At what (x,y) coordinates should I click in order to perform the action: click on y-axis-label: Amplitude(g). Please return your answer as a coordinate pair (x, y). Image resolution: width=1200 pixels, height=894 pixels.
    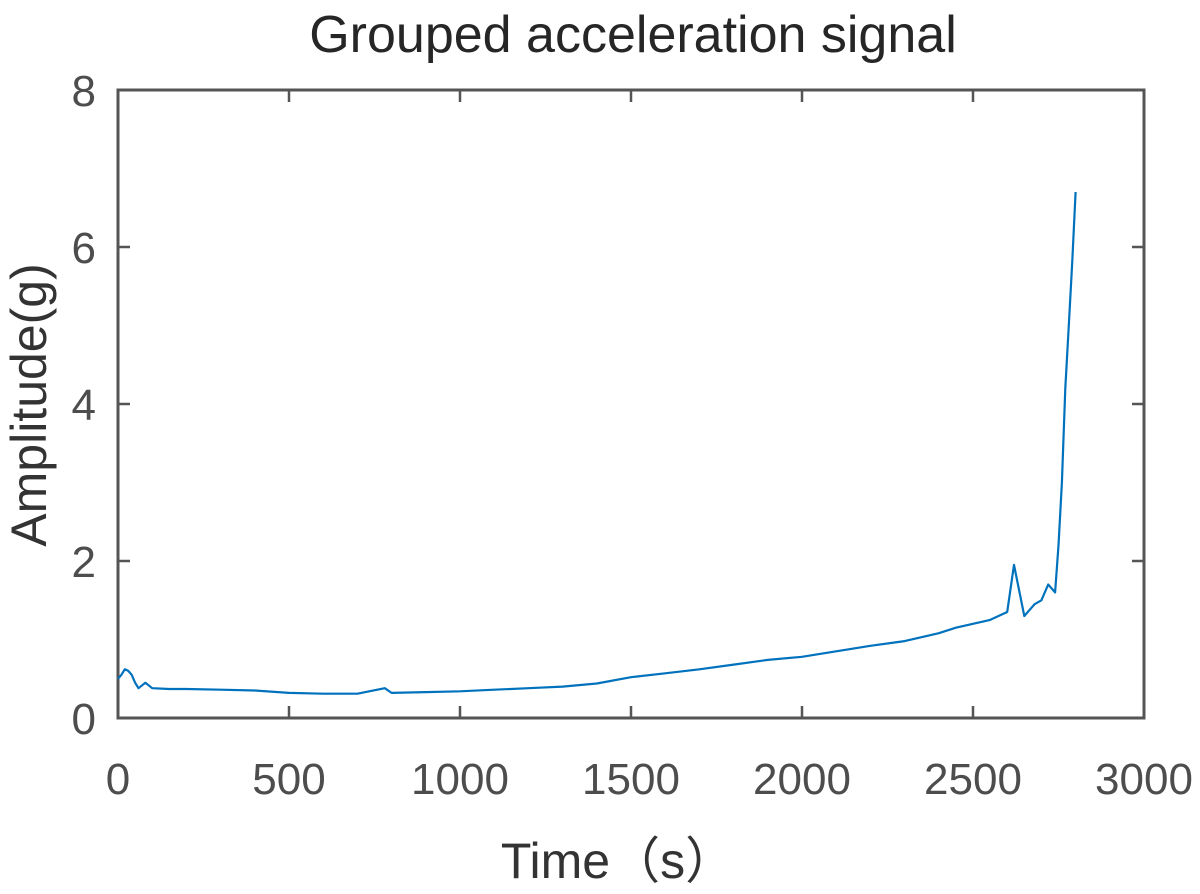
    Looking at the image, I should click on (29, 404).